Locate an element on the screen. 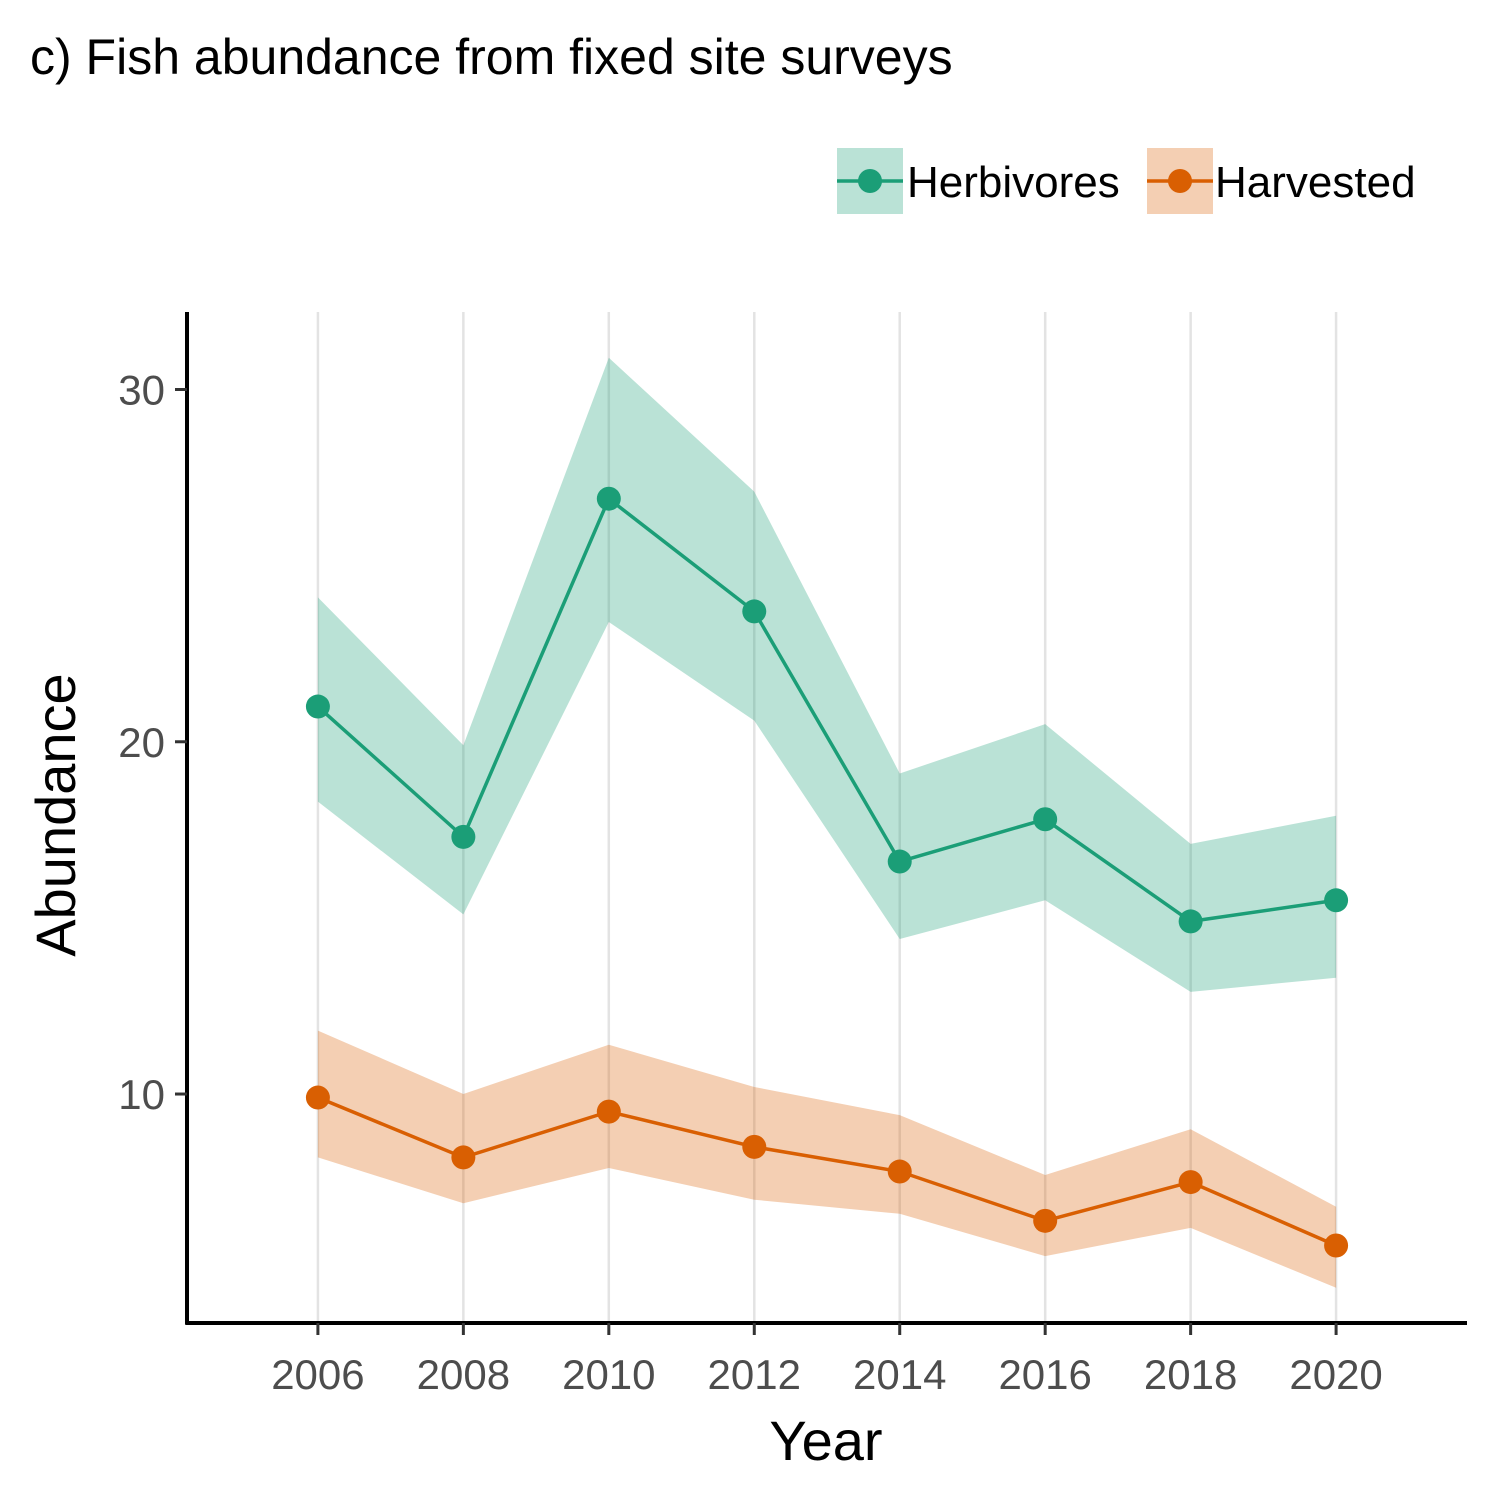  legend-key-point-harvested is located at coordinates (1180, 181).